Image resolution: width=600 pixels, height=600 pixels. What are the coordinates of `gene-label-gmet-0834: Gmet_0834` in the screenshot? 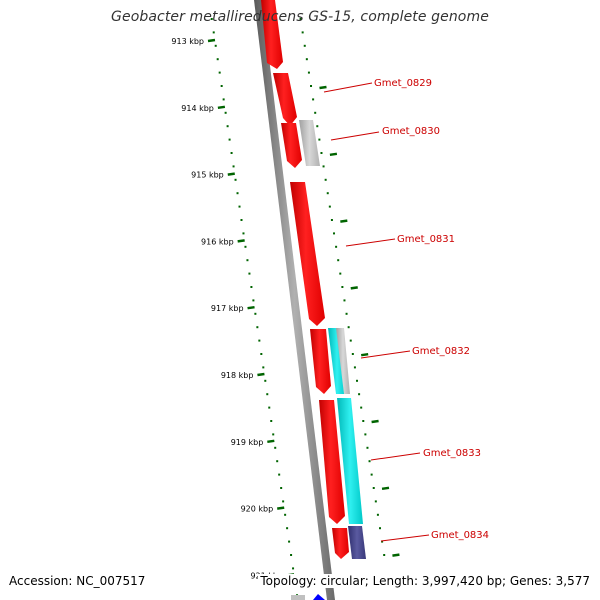 It's located at (460, 535).